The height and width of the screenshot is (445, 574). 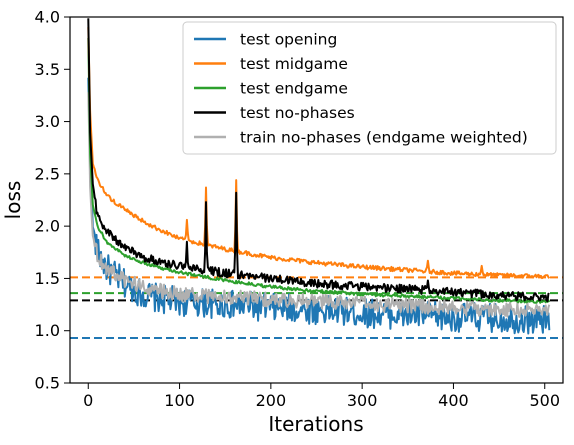 What do you see at coordinates (315, 424) in the screenshot?
I see `x-axis-label: Iterations` at bounding box center [315, 424].